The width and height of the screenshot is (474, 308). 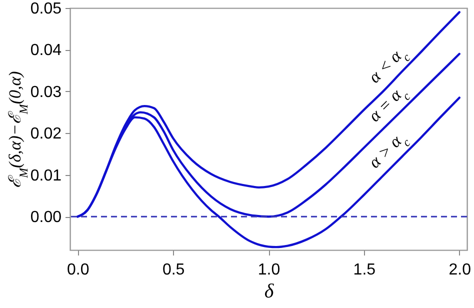 I want to click on x-tick-label: 0.5, so click(x=173, y=270).